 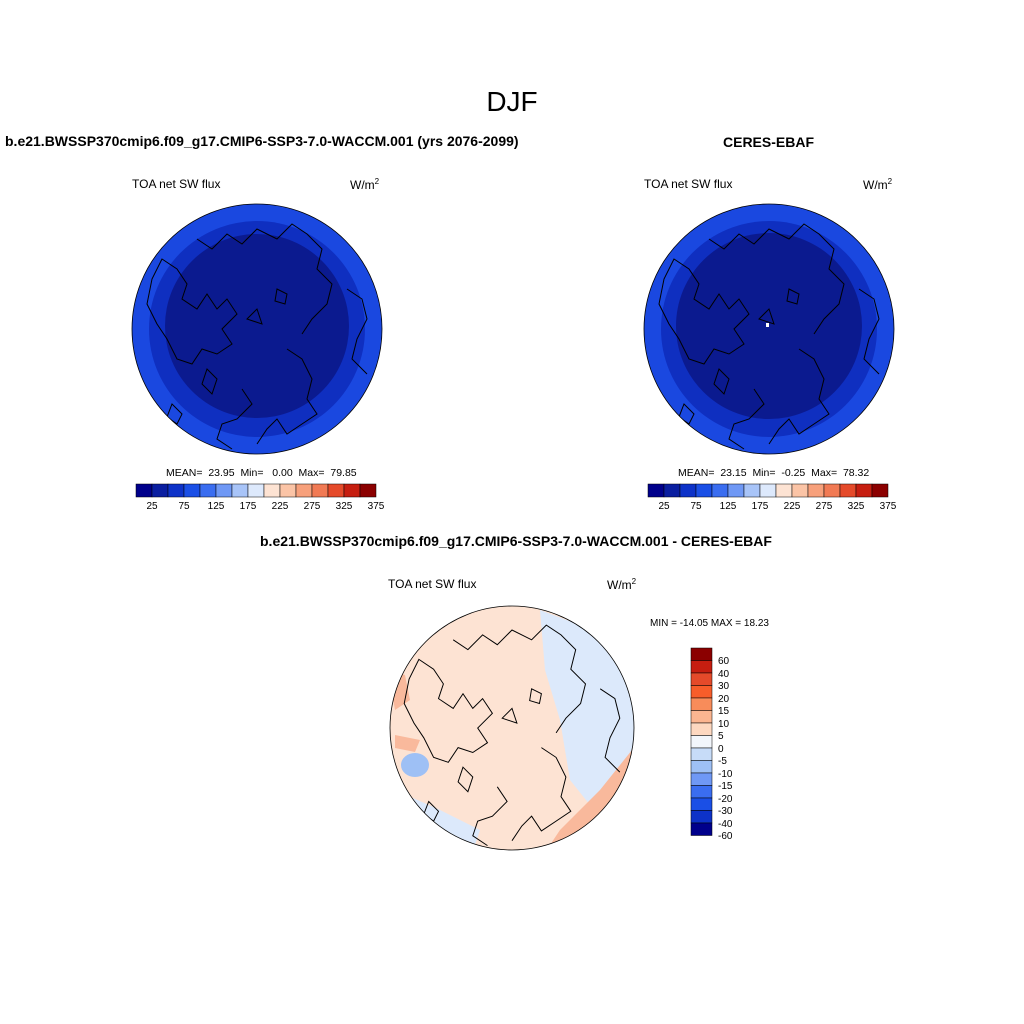 I want to click on colorbar-label: 15, so click(x=724, y=711).